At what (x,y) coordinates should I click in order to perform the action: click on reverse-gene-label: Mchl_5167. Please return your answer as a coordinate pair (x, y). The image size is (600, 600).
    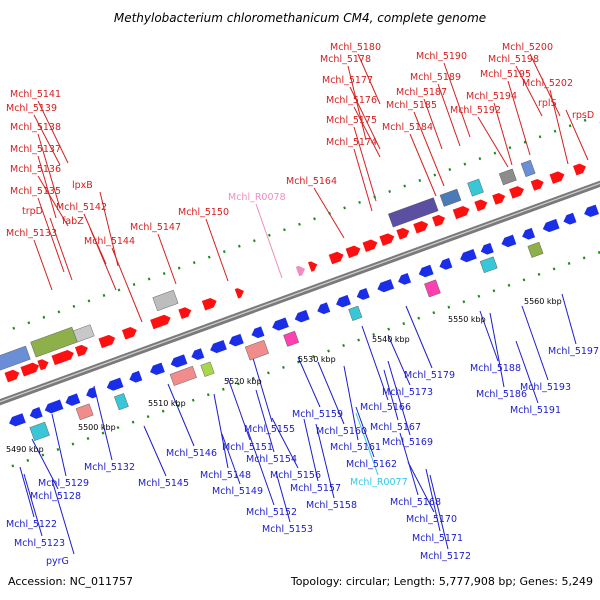
    Looking at the image, I should click on (395, 427).